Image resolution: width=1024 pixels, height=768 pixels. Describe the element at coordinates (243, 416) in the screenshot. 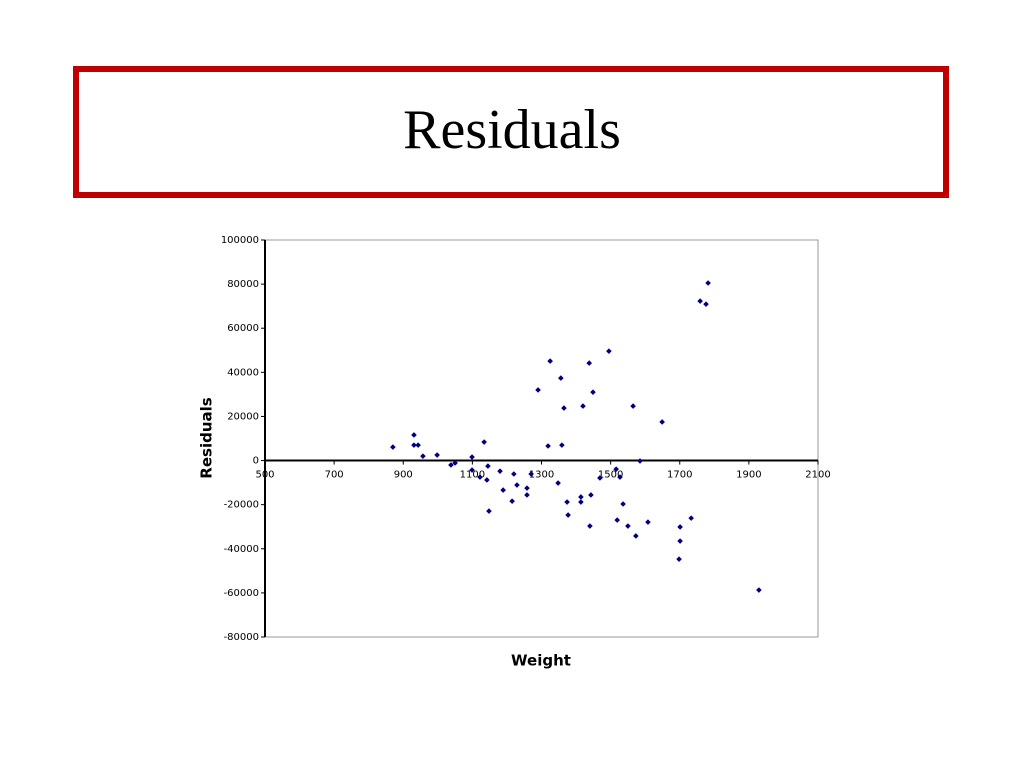

I see `y-tick-label: 20000` at that location.